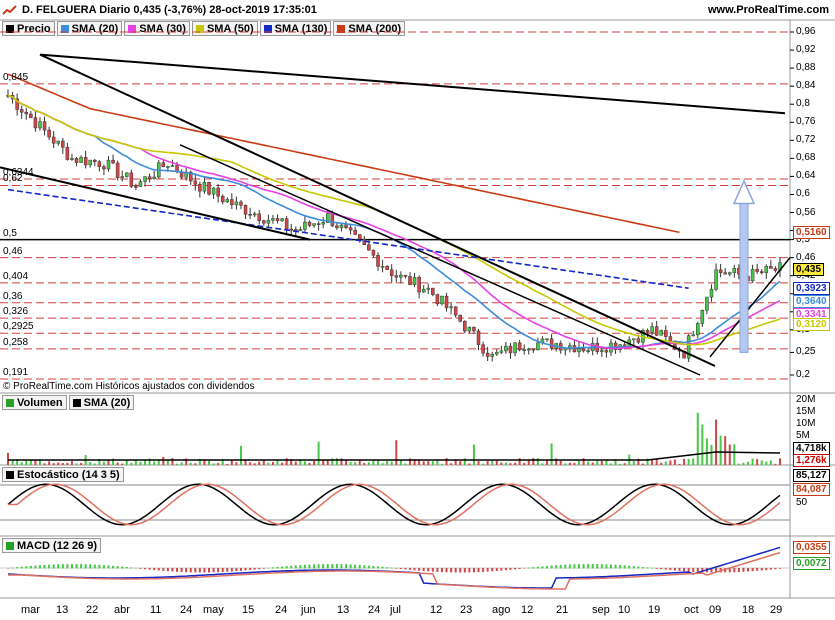 Image resolution: width=835 pixels, height=620 pixels. Describe the element at coordinates (394, 438) in the screenshot. I see `volume-layer` at that location.